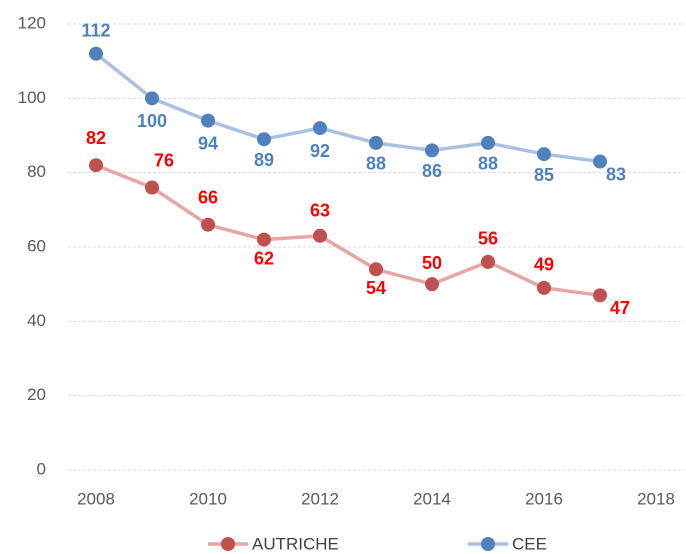 This screenshot has width=686, height=554. Describe the element at coordinates (432, 263) in the screenshot. I see `data-label: 50` at that location.